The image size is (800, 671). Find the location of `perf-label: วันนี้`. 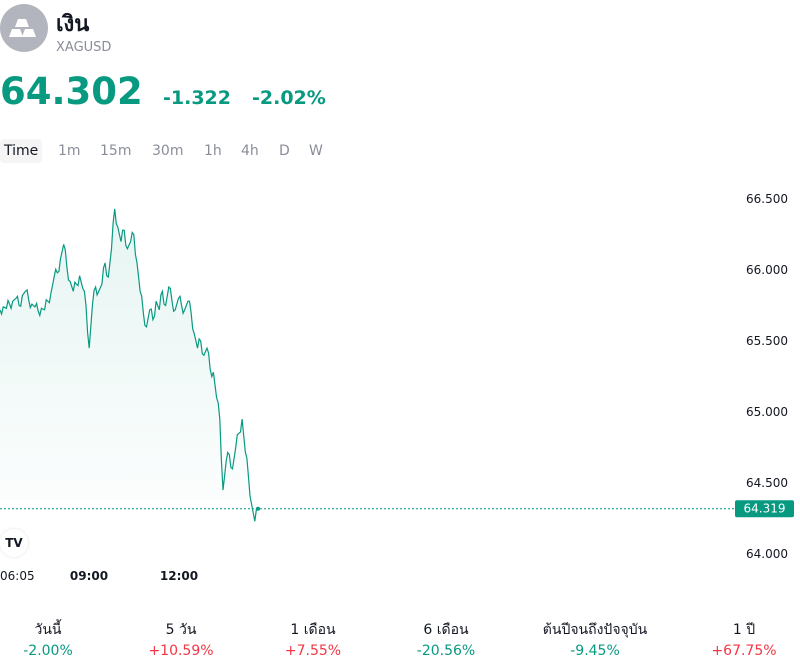

perf-label: วันนี้ is located at coordinates (48, 630).